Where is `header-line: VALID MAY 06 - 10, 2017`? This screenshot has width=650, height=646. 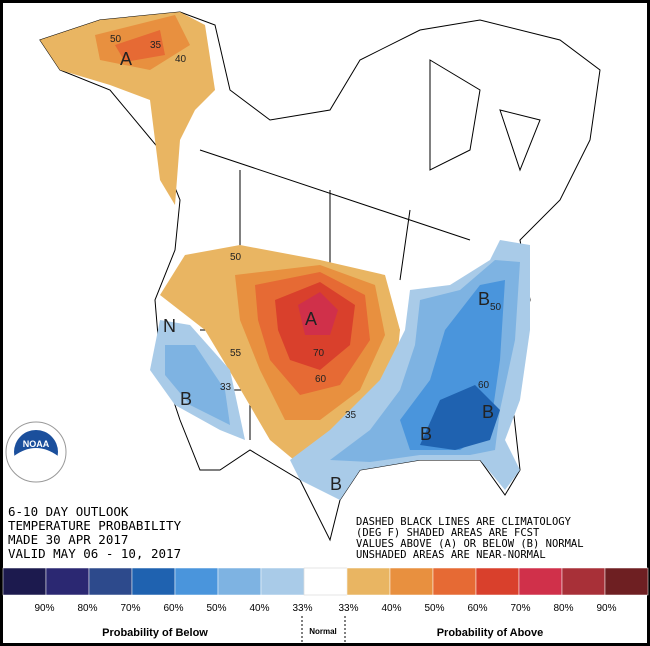
header-line: VALID MAY 06 - 10, 2017 is located at coordinates (94, 553).